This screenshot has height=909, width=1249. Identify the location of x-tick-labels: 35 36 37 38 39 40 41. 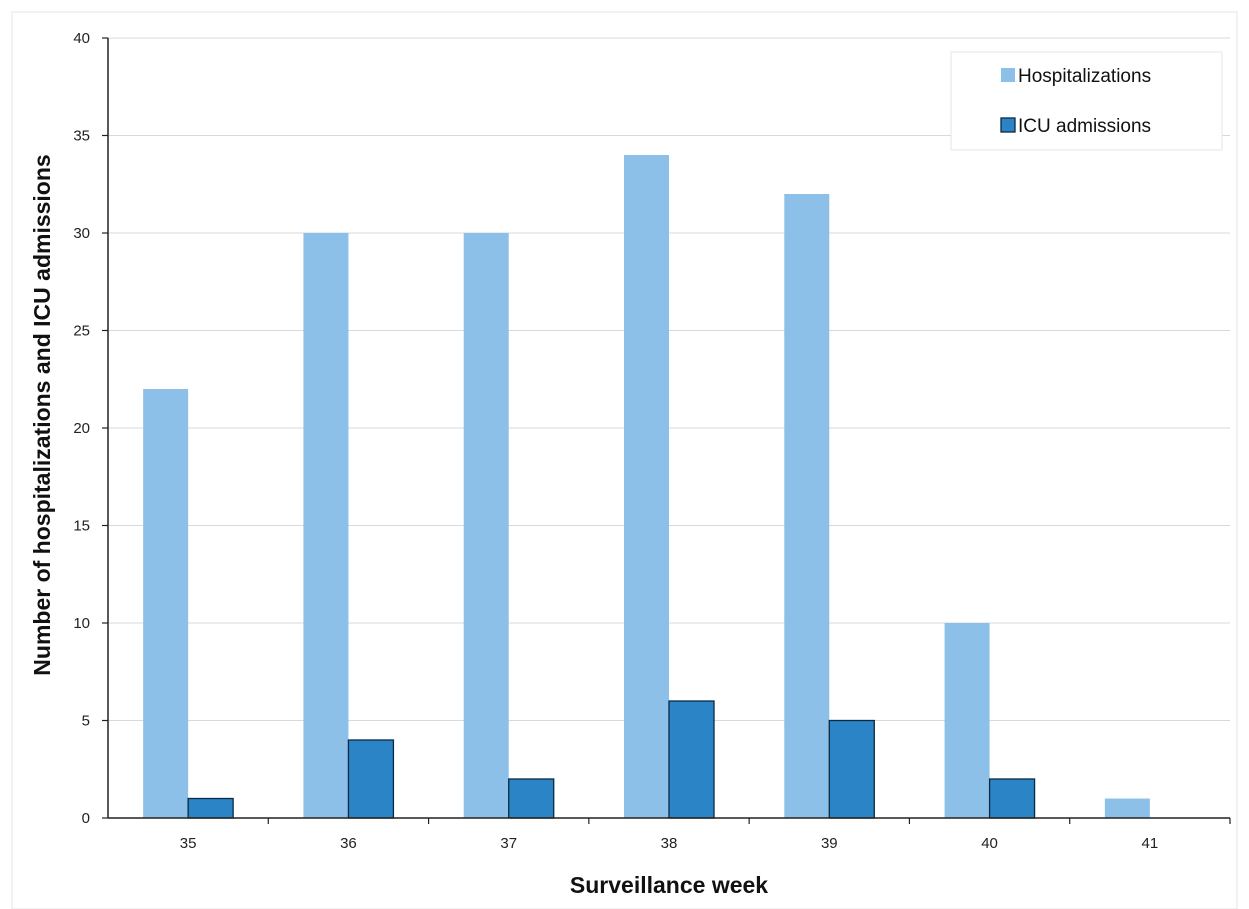
(705, 835).